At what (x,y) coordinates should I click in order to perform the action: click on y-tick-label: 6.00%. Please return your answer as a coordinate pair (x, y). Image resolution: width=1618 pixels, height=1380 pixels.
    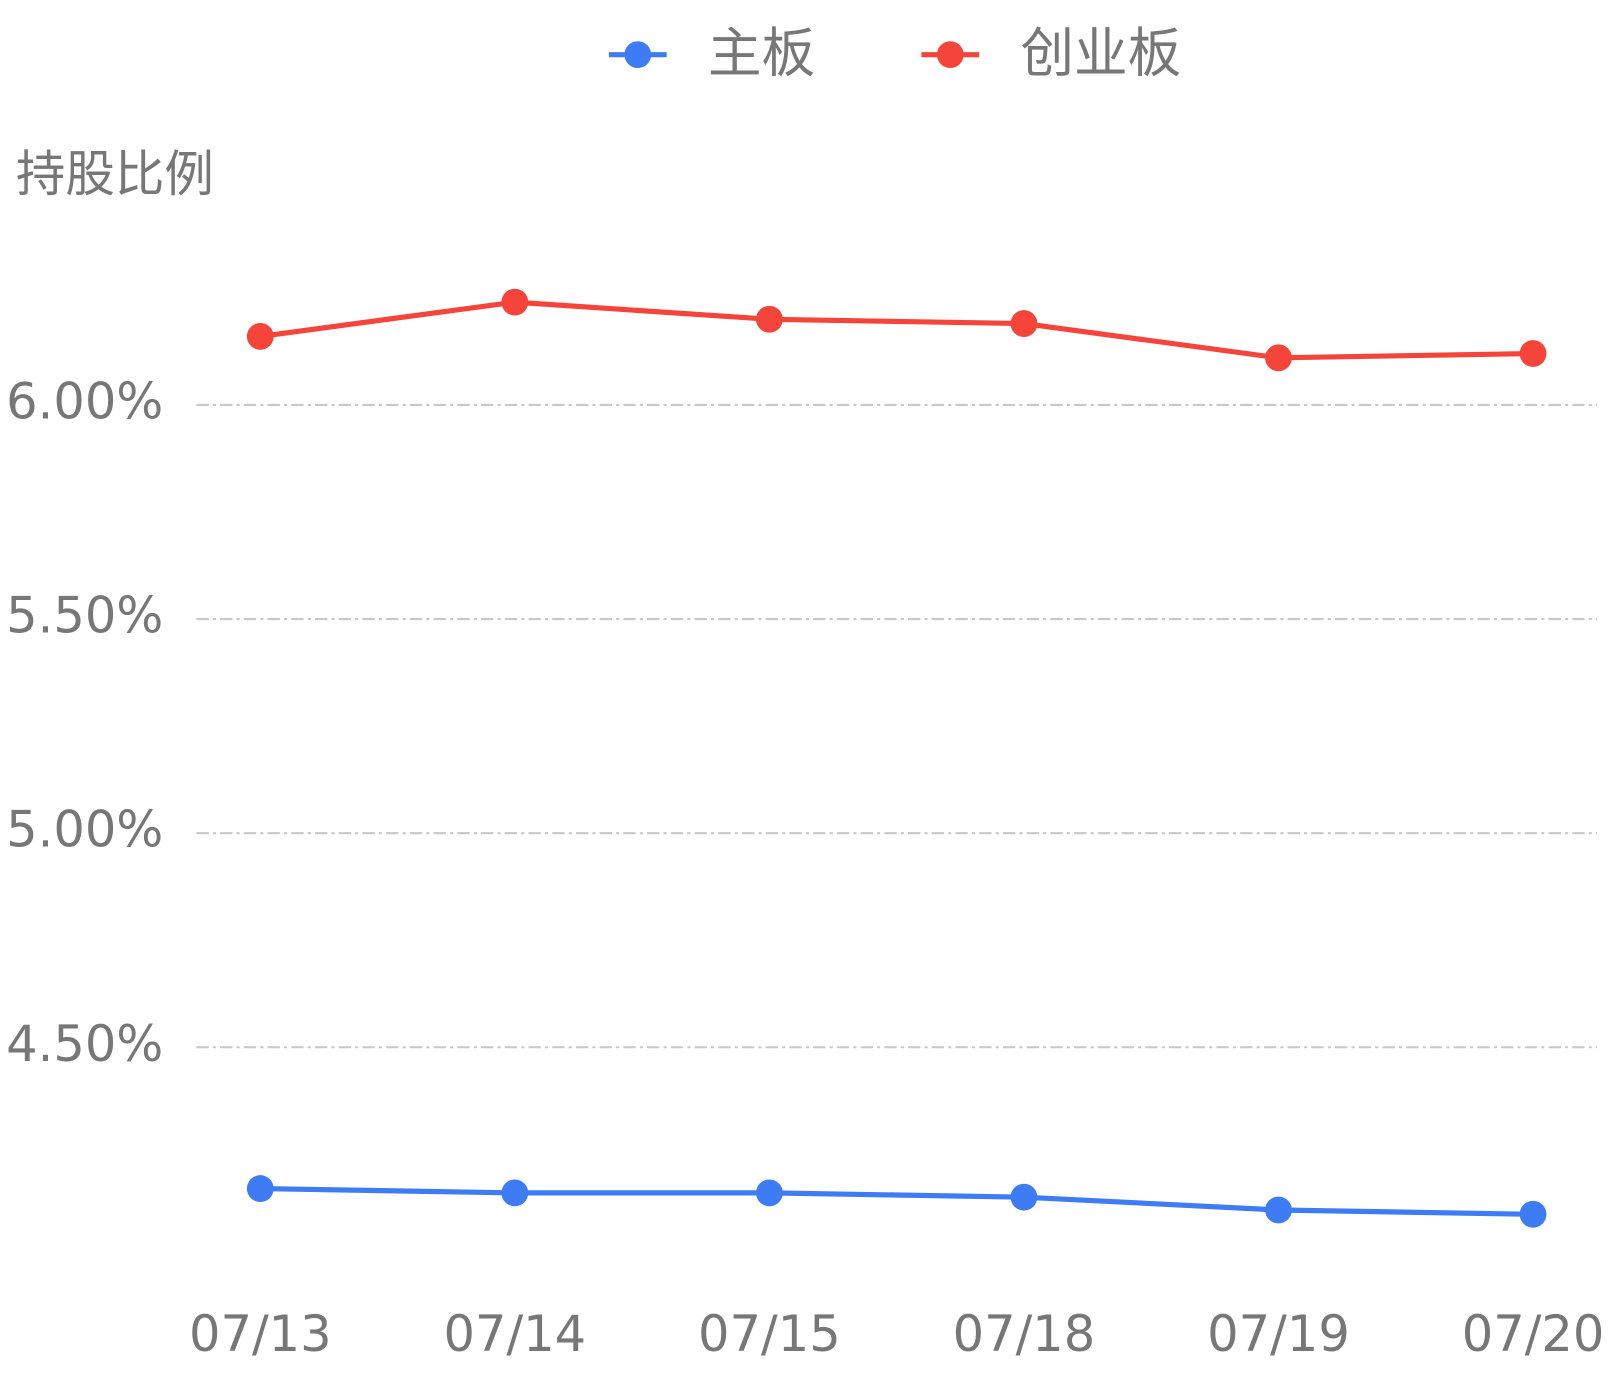
    Looking at the image, I should click on (84, 401).